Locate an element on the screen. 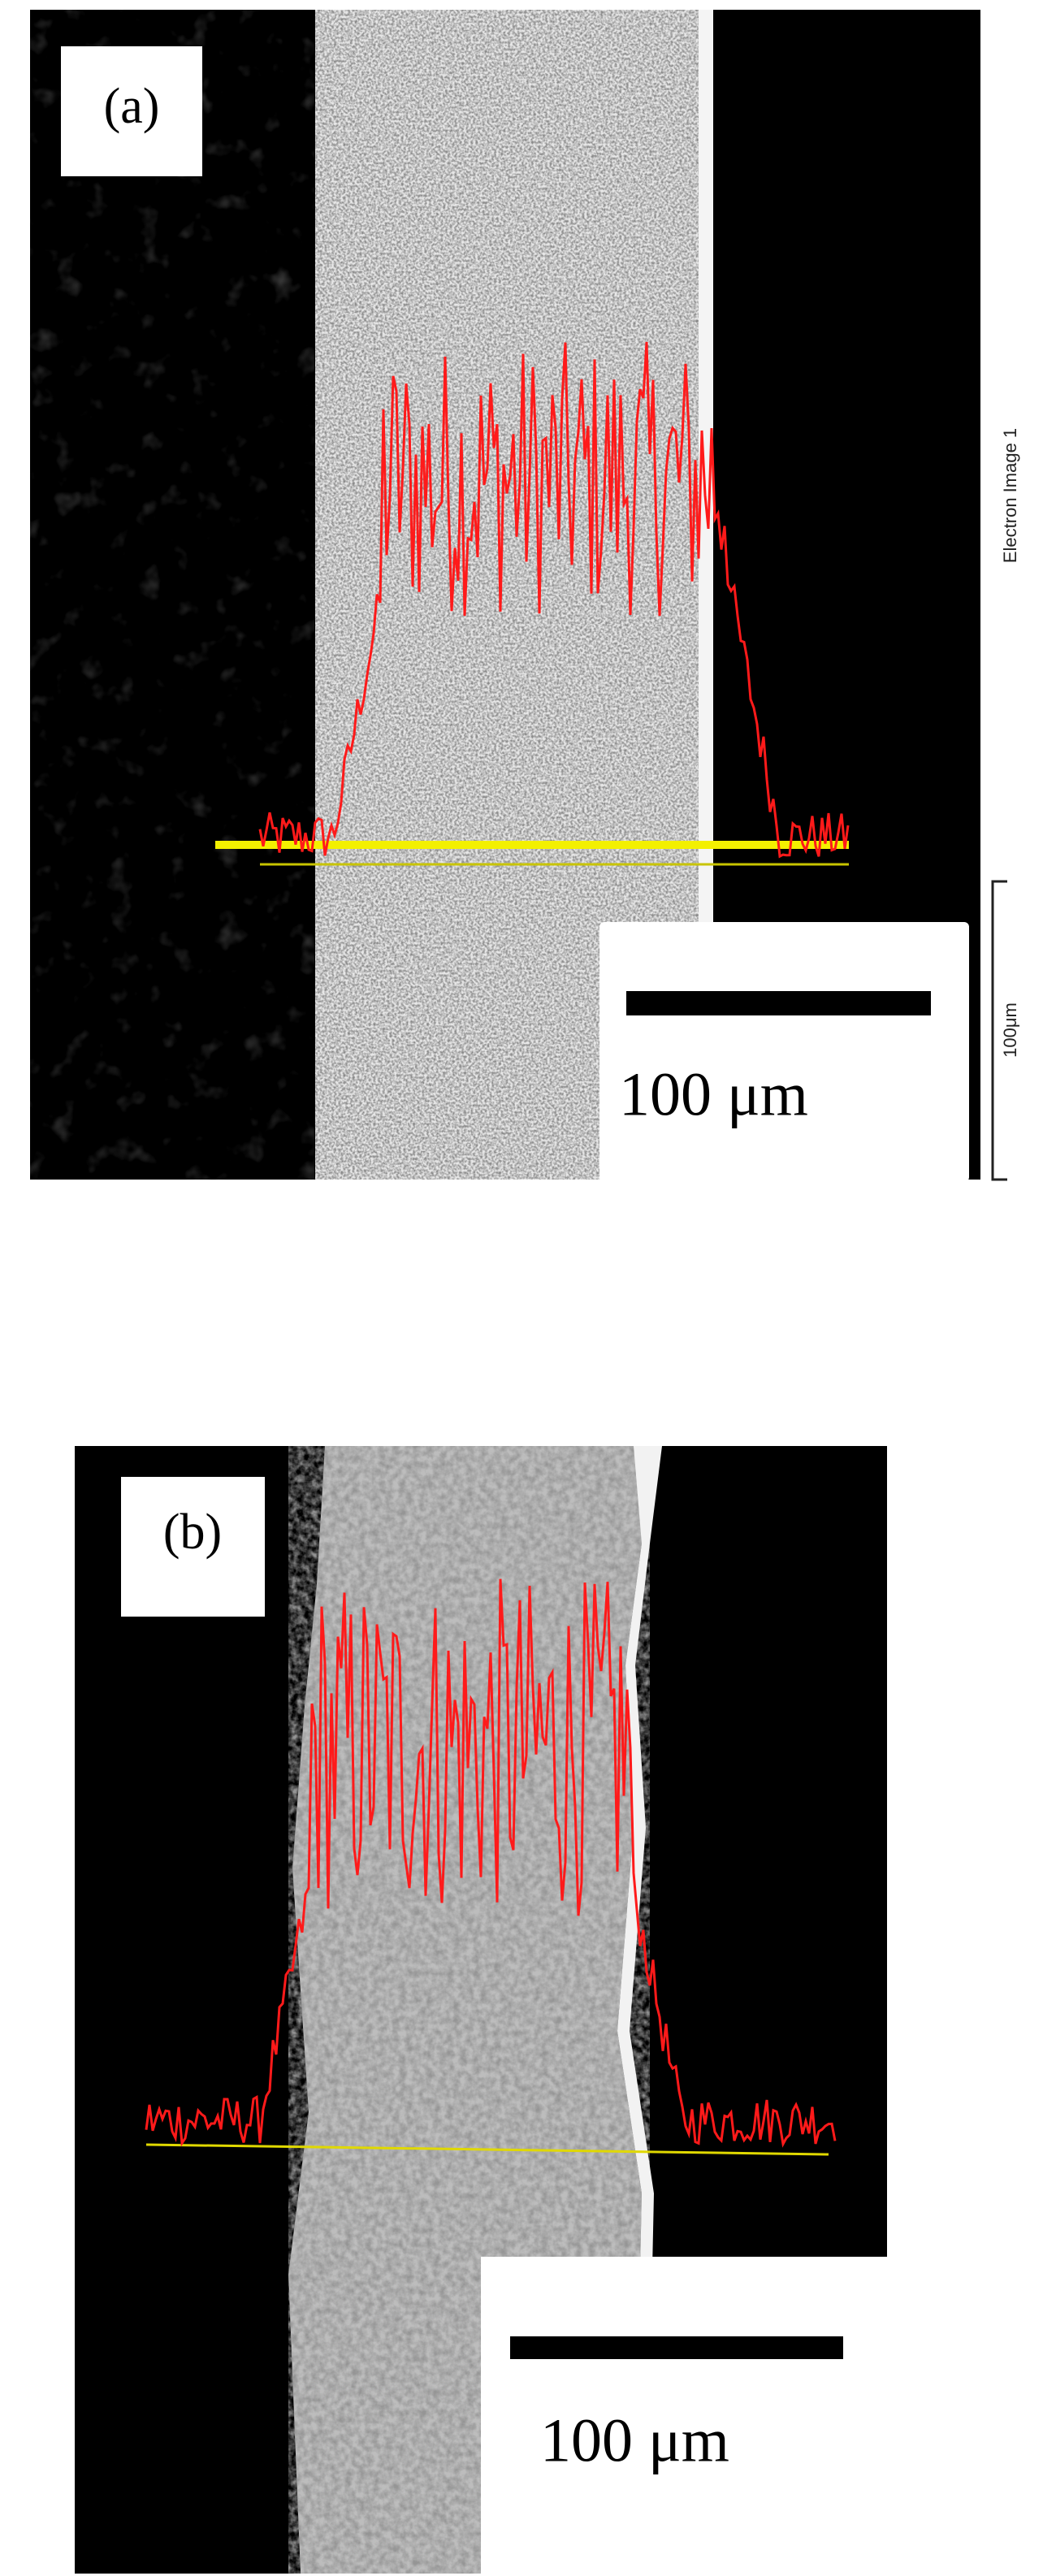  side-caption: Electron Image 1 is located at coordinates (1010, 495).